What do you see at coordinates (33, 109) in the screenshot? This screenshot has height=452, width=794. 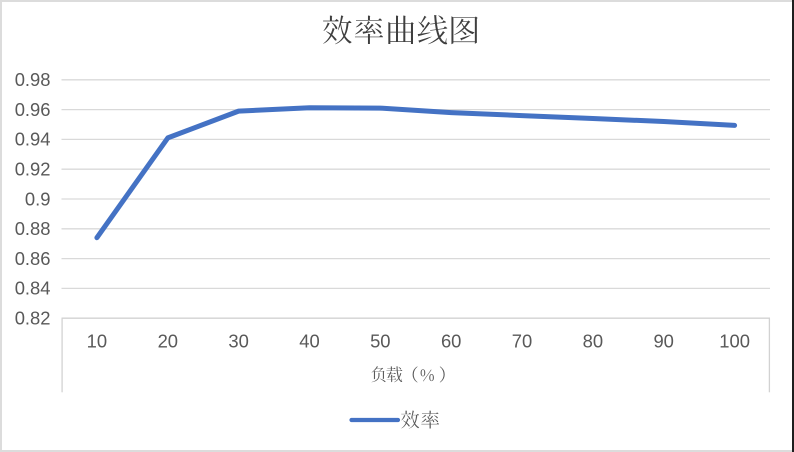 I see `svg-text: 0.96` at bounding box center [33, 109].